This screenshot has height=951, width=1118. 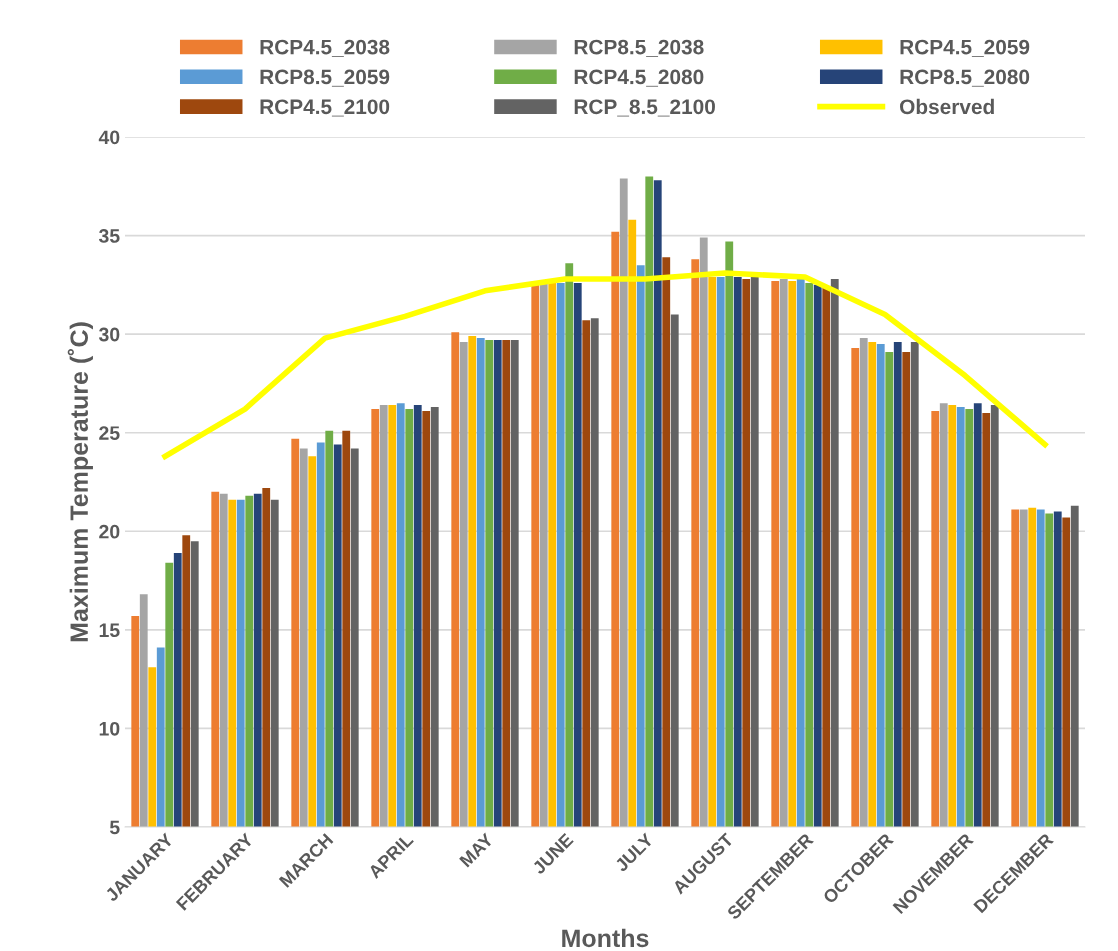 I want to click on legend-label: Observed, so click(x=947, y=106).